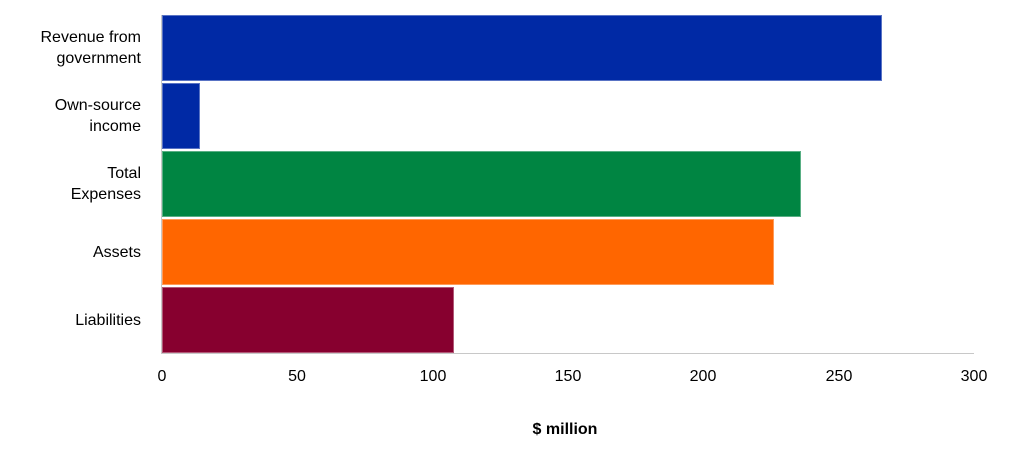 This screenshot has height=454, width=1014. I want to click on x-tick-200: 200, so click(703, 376).